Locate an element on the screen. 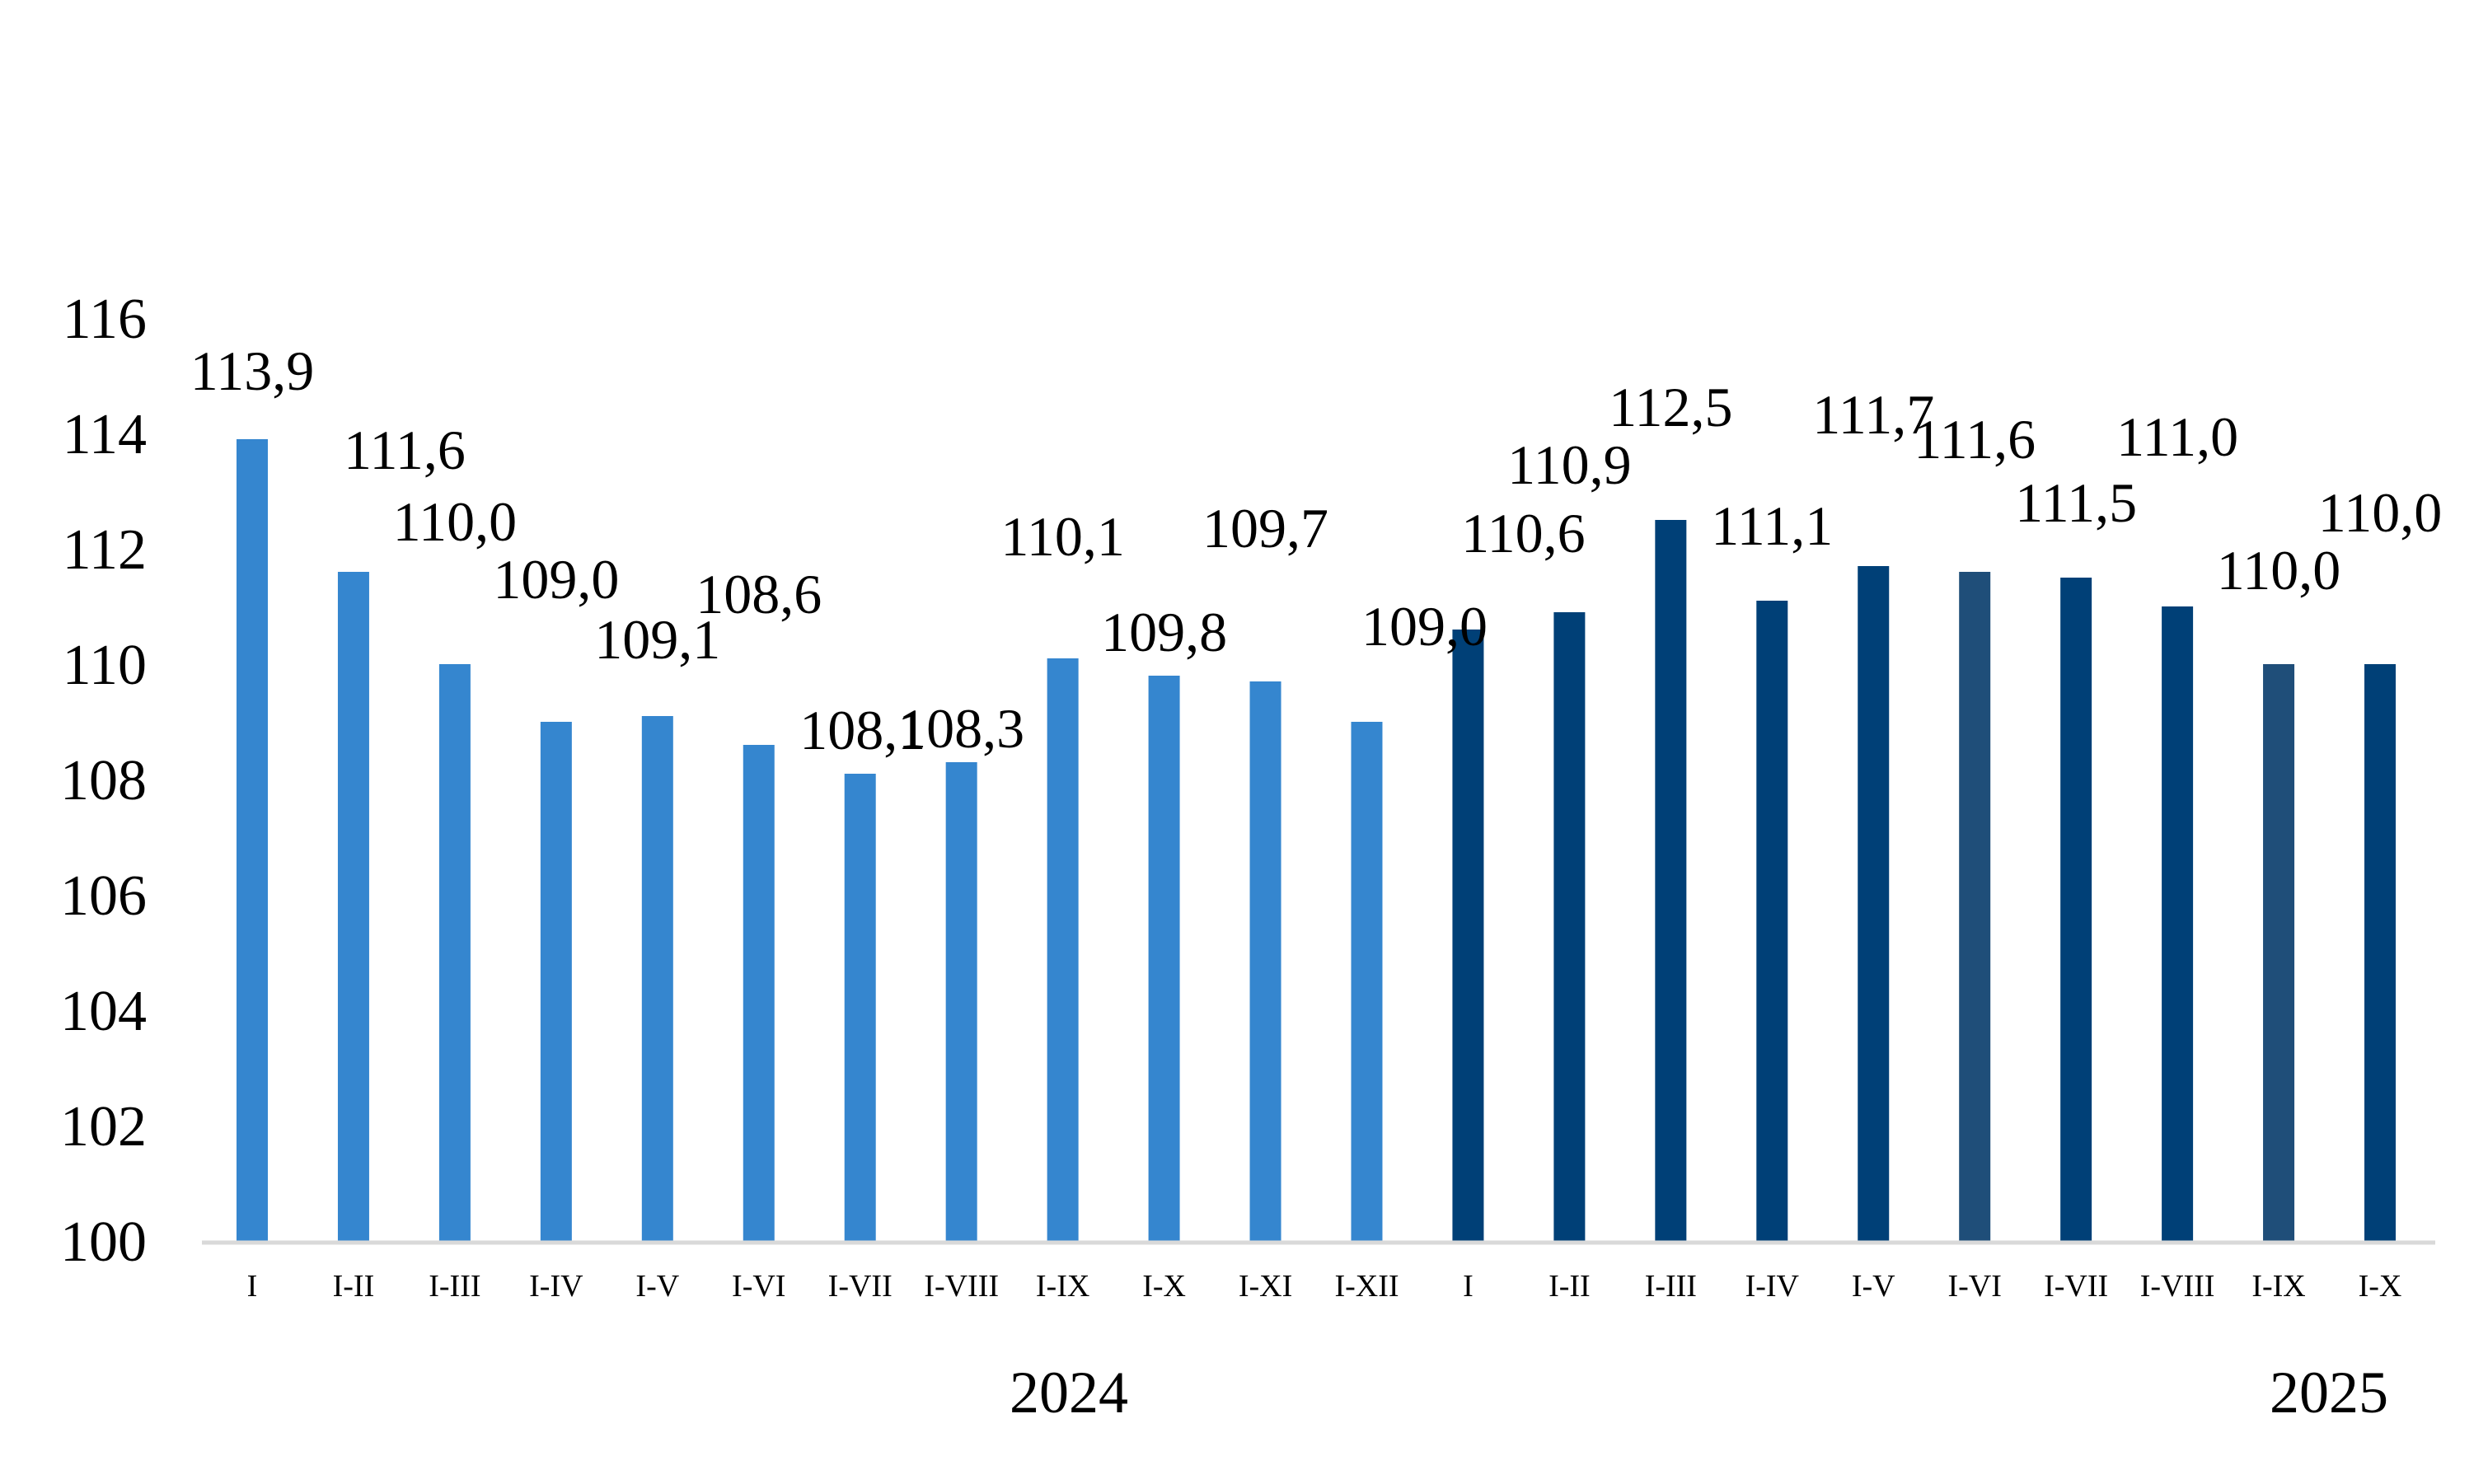  y-tick-label: 116 is located at coordinates (105, 320).